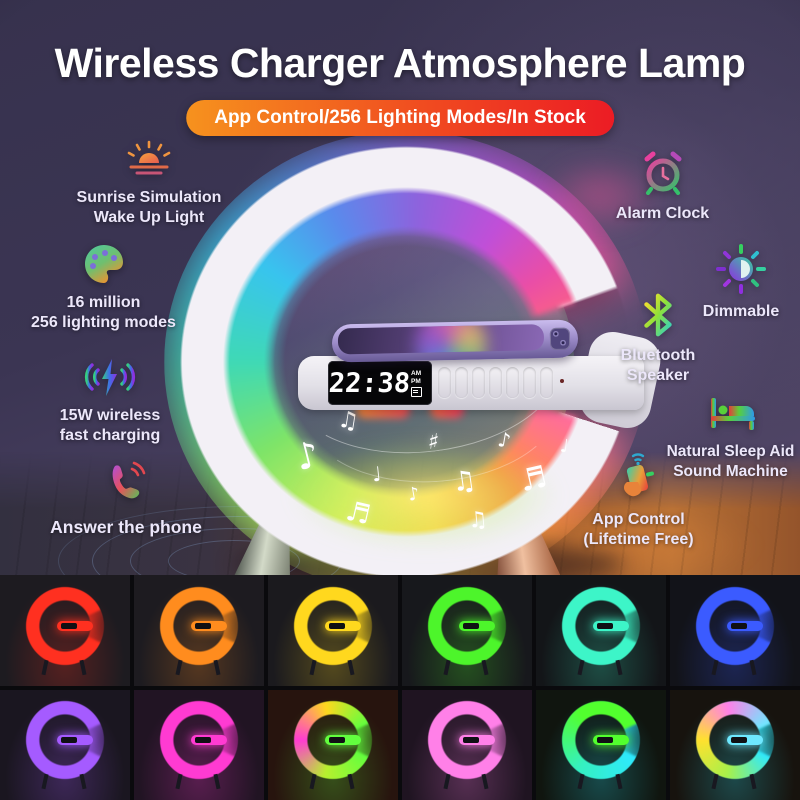 The image size is (800, 800). Describe the element at coordinates (662, 213) in the screenshot. I see `feature-label: Alarm Clock` at that location.